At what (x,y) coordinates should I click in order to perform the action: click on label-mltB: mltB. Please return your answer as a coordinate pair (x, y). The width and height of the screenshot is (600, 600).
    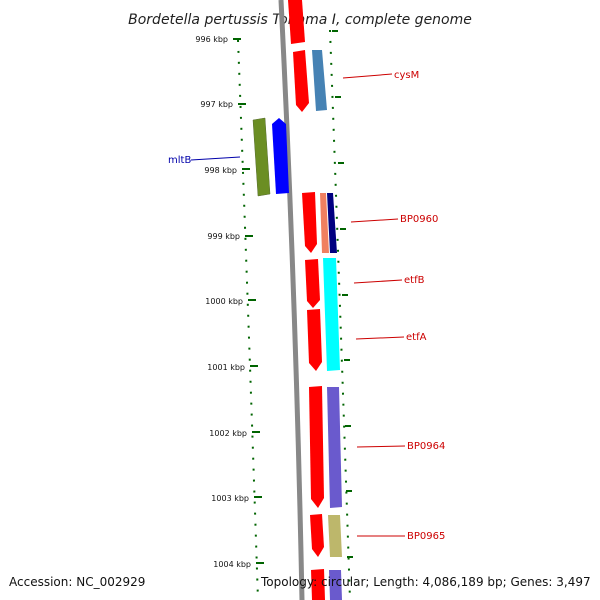
    Looking at the image, I should click on (179, 160).